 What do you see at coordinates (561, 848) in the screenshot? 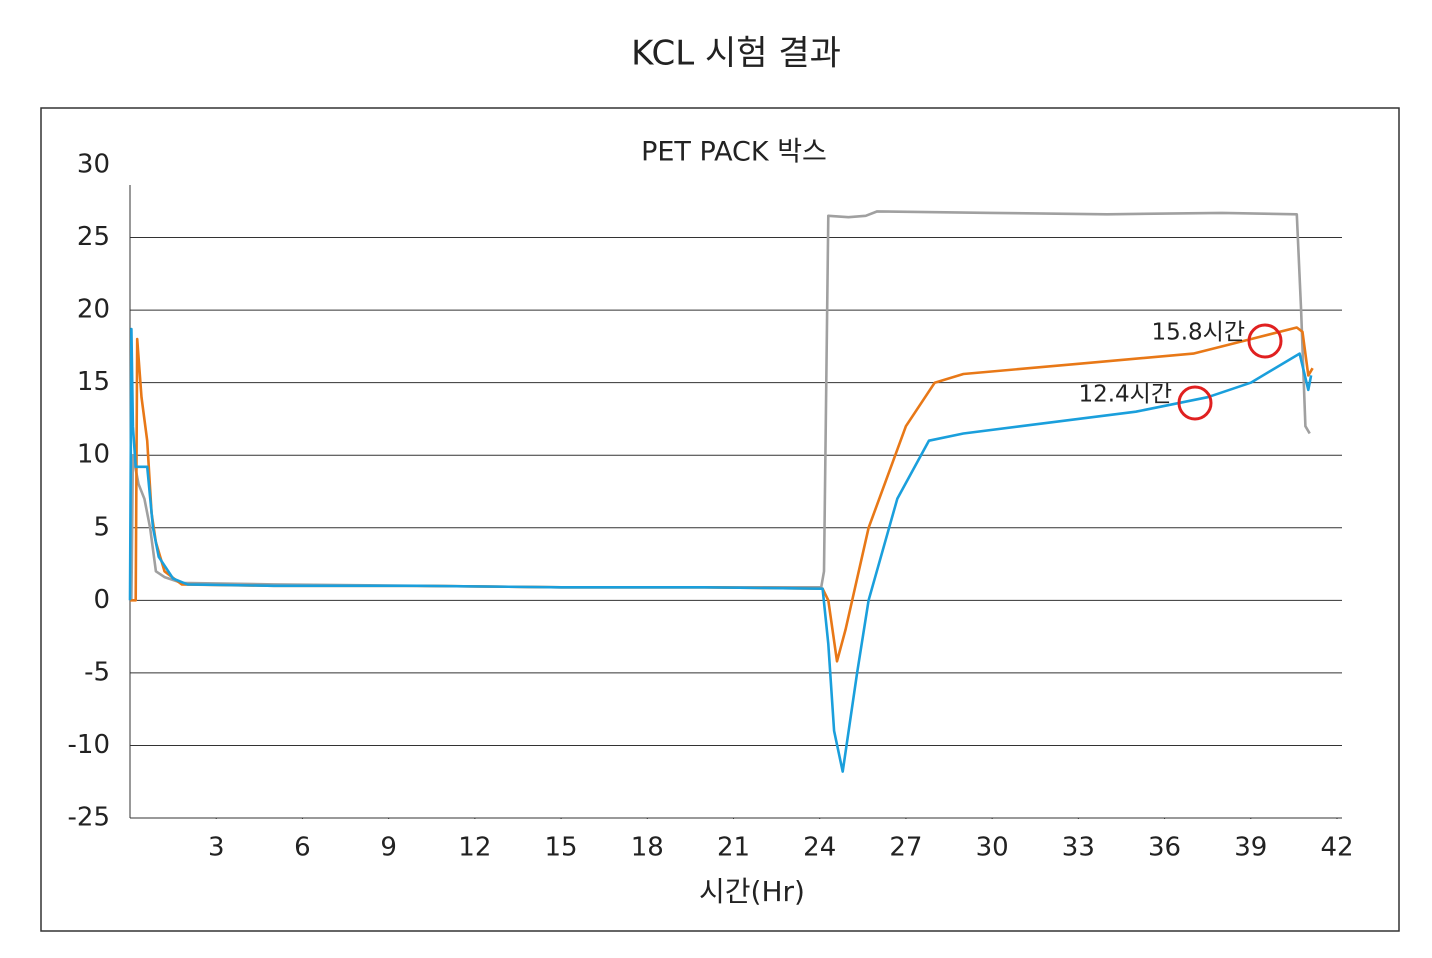
I see `x-tick-label: 15` at bounding box center [561, 848].